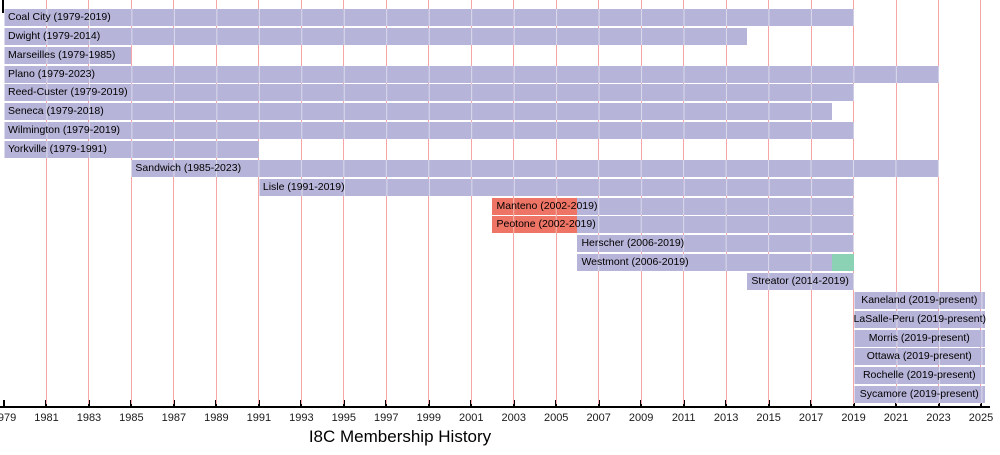 Image resolution: width=1000 pixels, height=455 pixels. Describe the element at coordinates (3, 6) in the screenshot. I see `left-edge-mark` at that location.